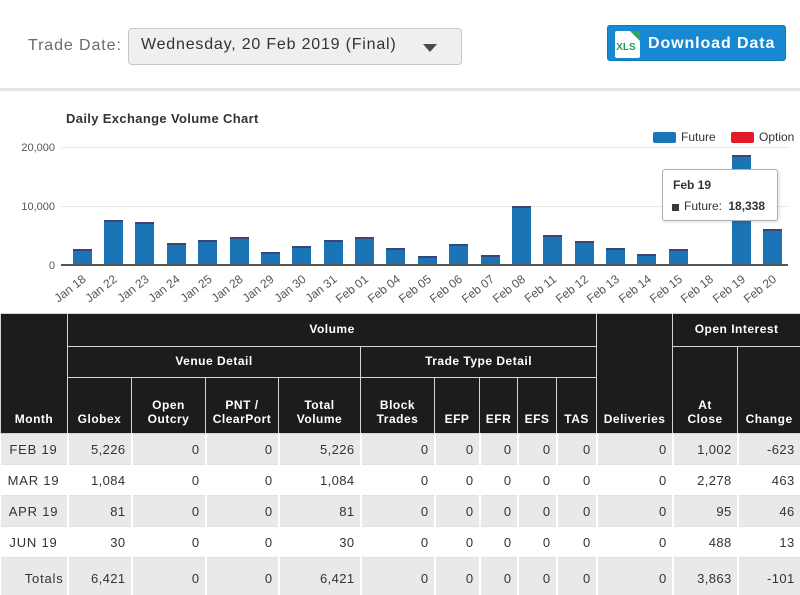 This screenshot has width=800, height=595. Describe the element at coordinates (626, 47) in the screenshot. I see `svg-text: XLS` at that location.